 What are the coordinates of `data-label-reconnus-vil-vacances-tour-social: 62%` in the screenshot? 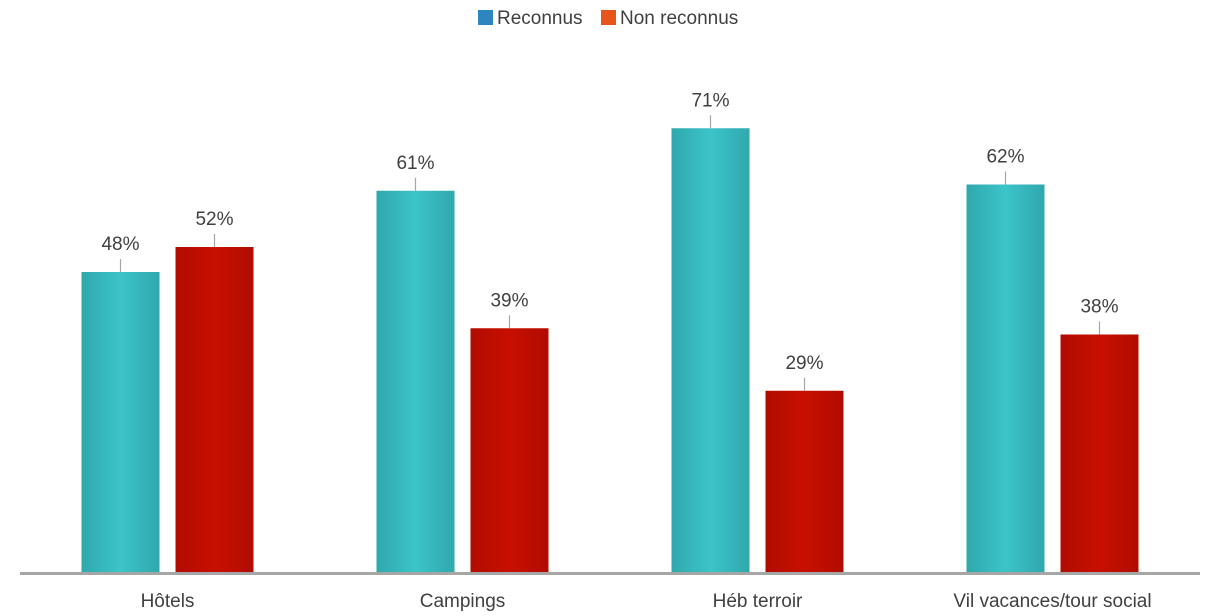 It's located at (1005, 157).